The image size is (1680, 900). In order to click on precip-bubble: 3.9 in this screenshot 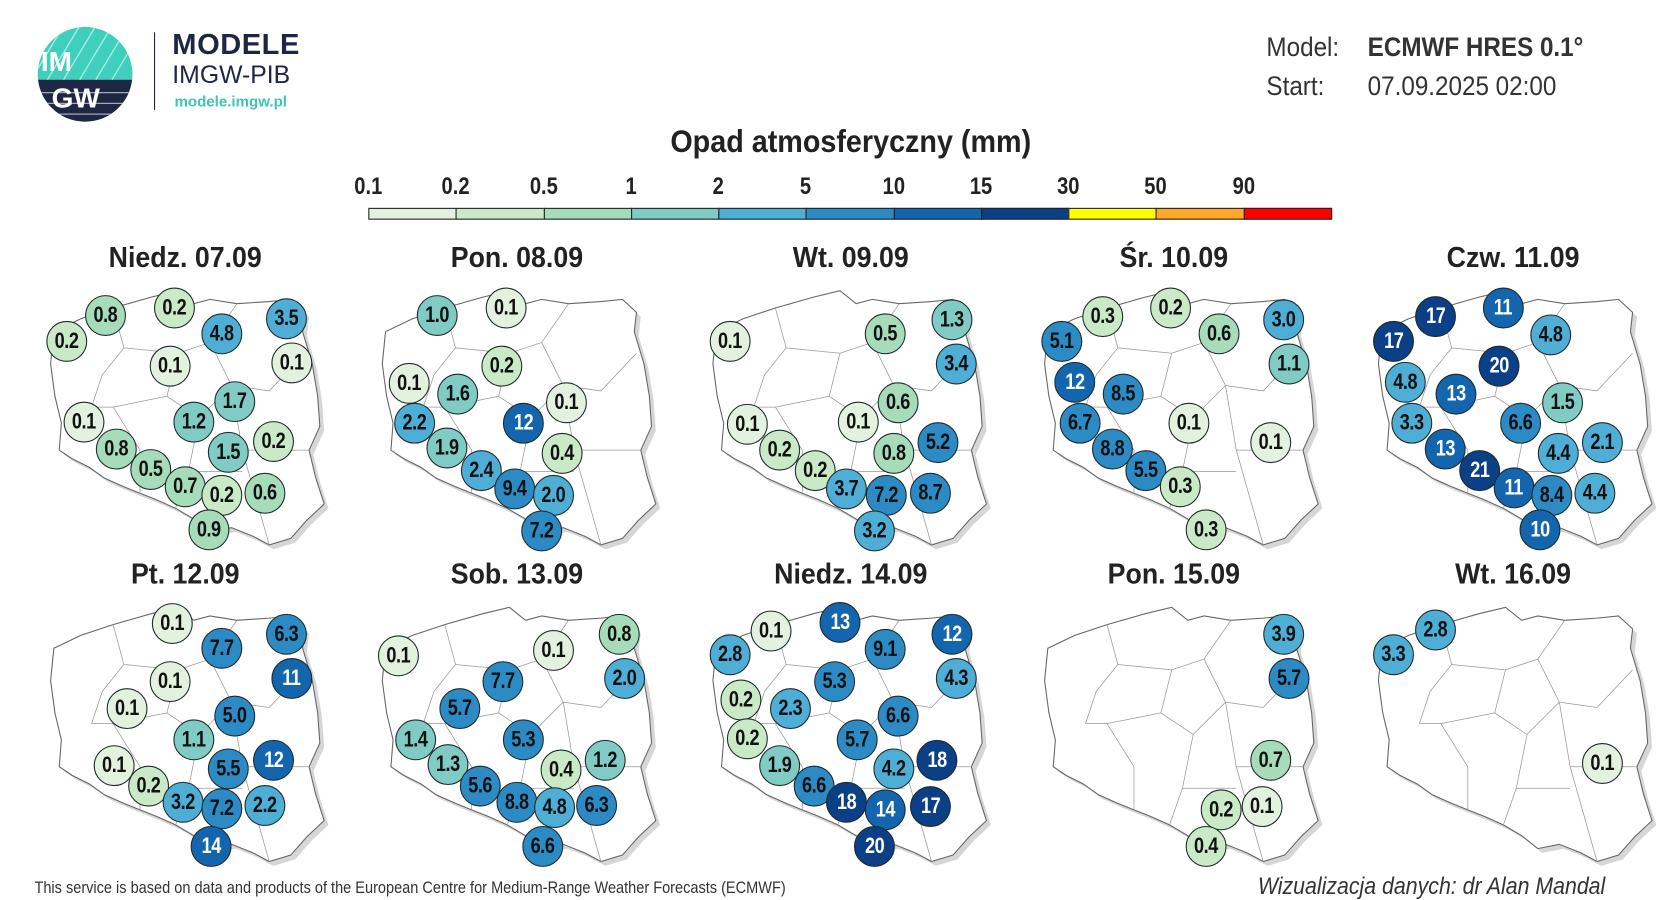, I will do `click(1284, 634)`.